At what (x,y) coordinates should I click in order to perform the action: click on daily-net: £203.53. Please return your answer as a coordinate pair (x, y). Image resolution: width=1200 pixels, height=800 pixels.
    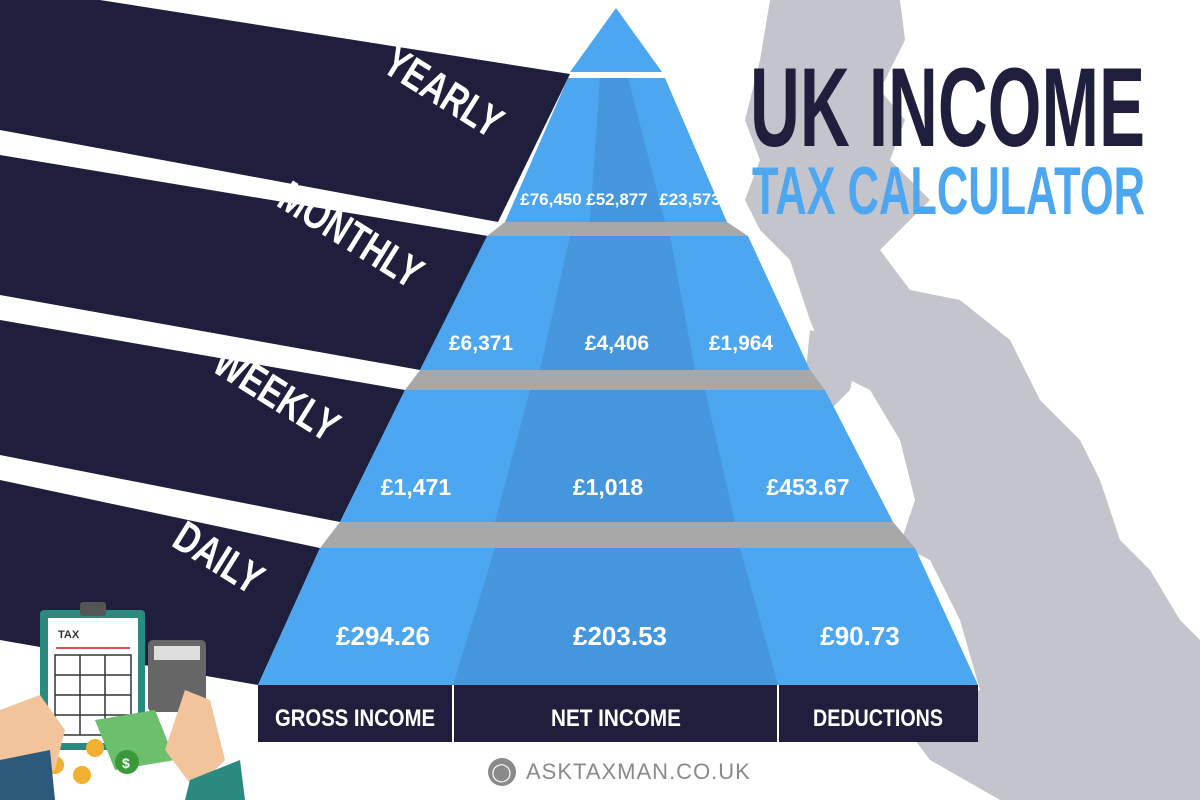
    Looking at the image, I should click on (620, 636).